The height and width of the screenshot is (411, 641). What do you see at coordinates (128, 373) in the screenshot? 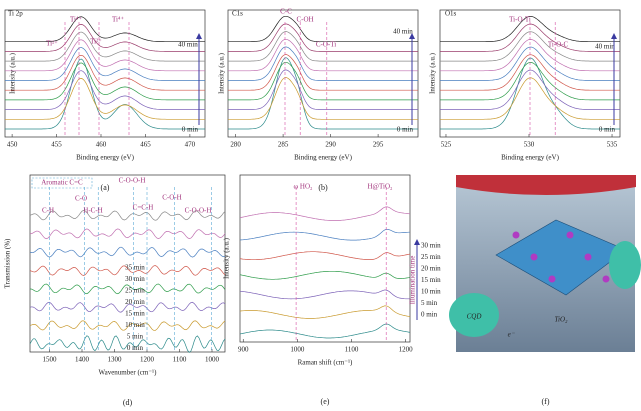
I see `x-axis-label: Wavenumber (cm⁻¹)` at bounding box center [128, 373].